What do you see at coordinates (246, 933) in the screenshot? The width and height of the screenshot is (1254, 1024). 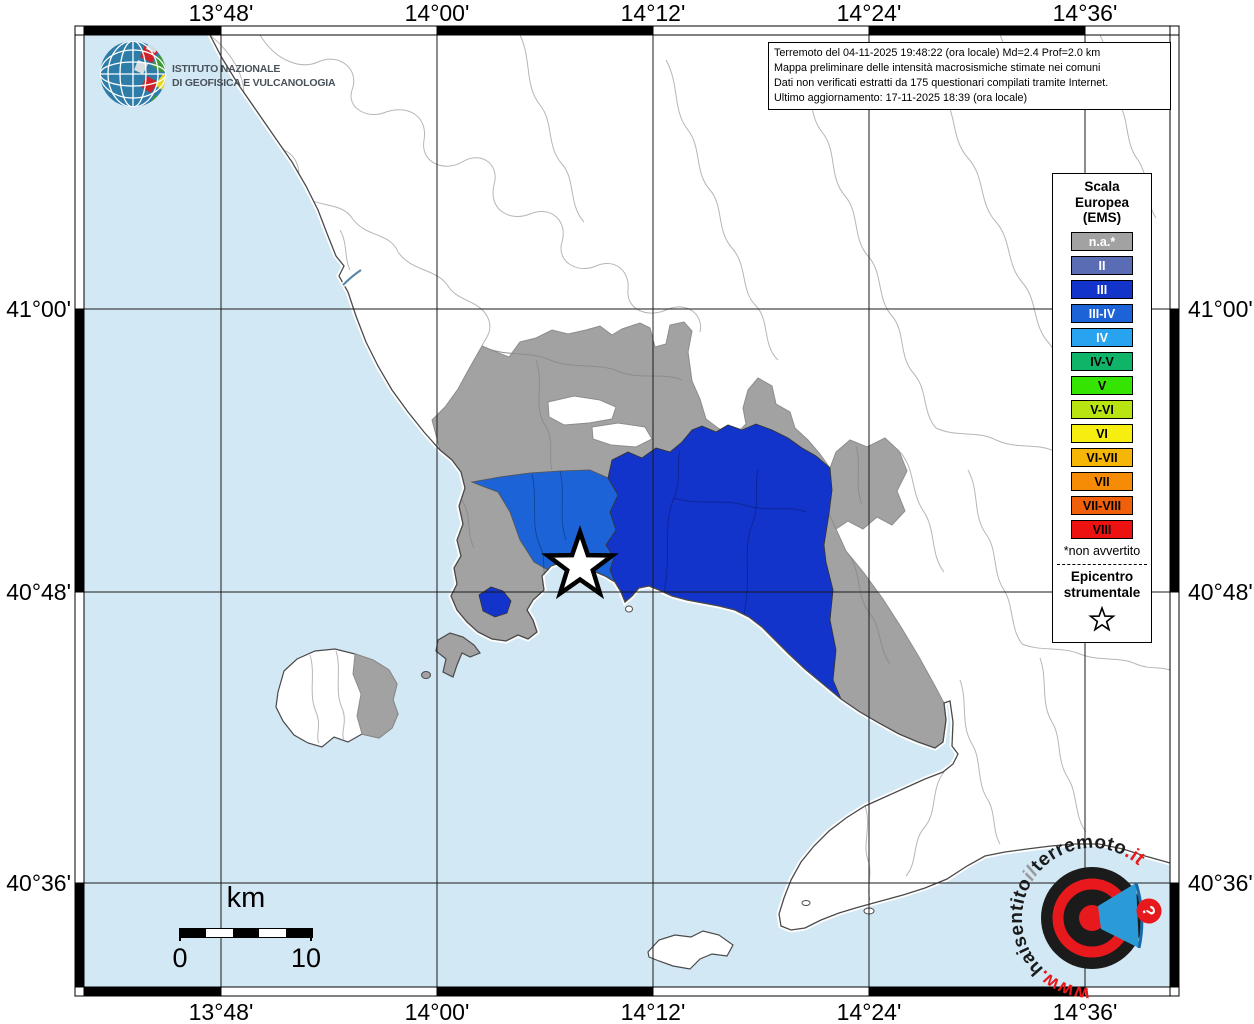 I see `scale-bar` at bounding box center [246, 933].